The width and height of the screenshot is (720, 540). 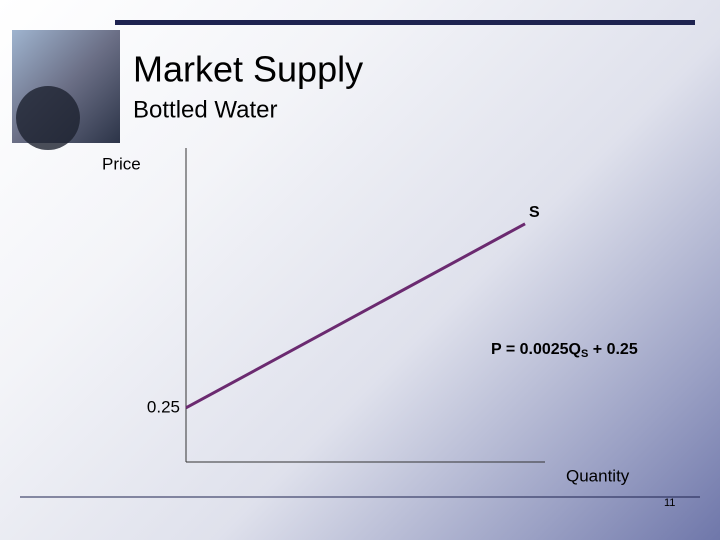 What do you see at coordinates (534, 212) in the screenshot?
I see `curve-label: S` at bounding box center [534, 212].